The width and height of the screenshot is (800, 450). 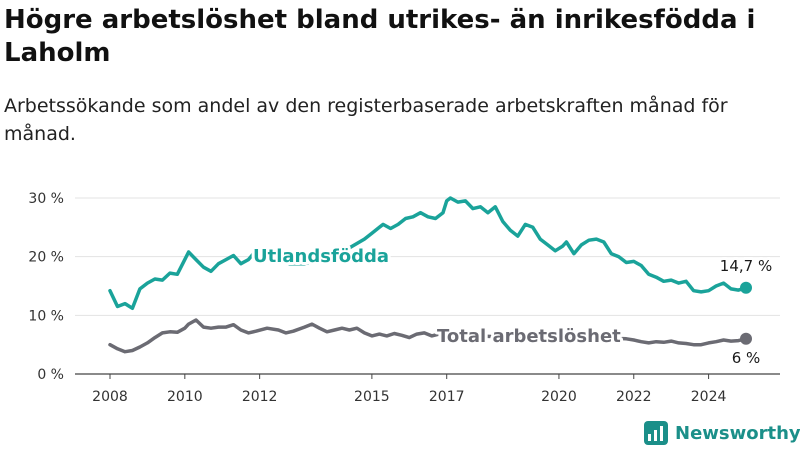 I want to click on newsworthy-logo: Newsworthy, so click(x=722, y=433).